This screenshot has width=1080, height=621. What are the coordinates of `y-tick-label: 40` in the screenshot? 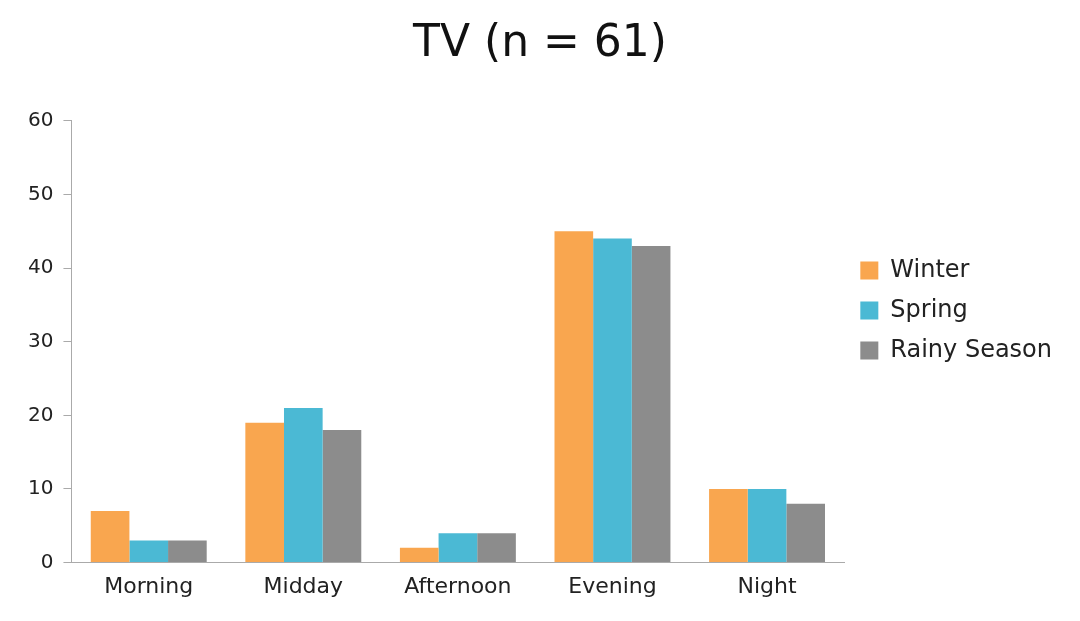 It's located at (41, 266).